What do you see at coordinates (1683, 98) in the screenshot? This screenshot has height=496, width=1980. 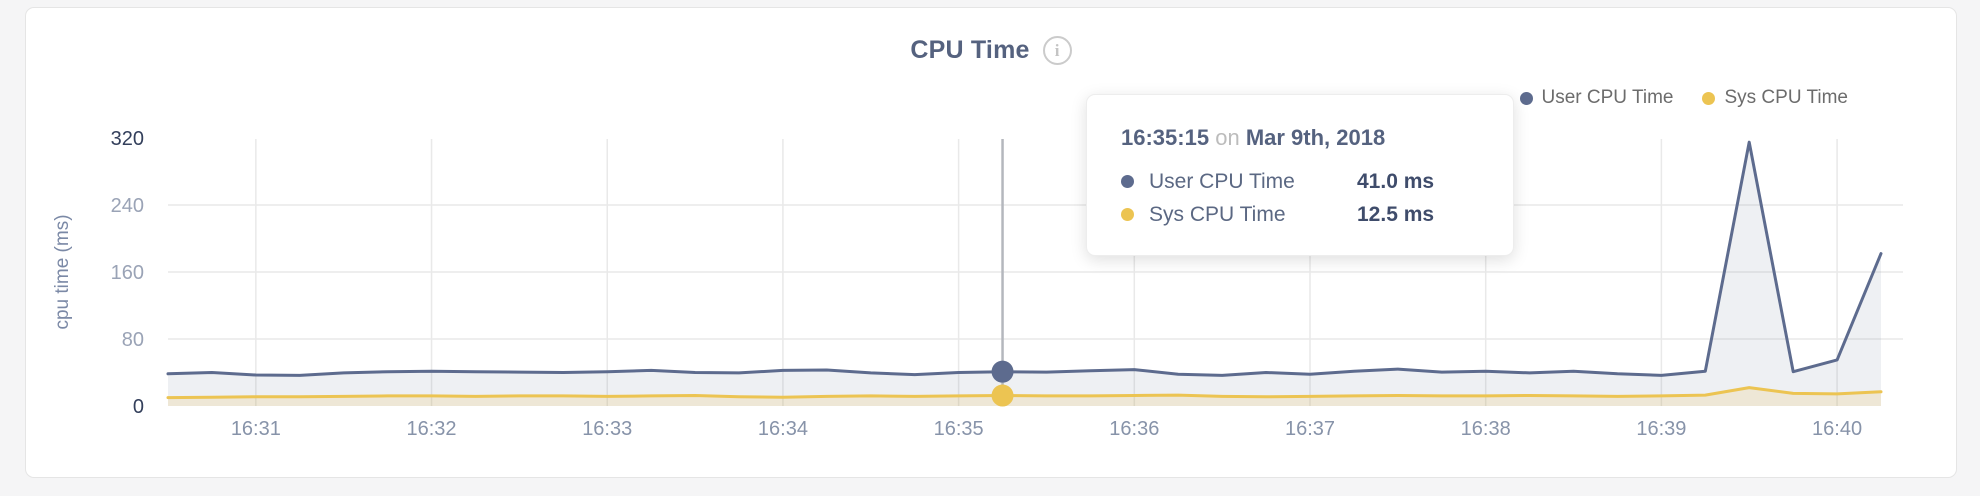 I see `legend: User CPU Time Sys CPU Time` at bounding box center [1683, 98].